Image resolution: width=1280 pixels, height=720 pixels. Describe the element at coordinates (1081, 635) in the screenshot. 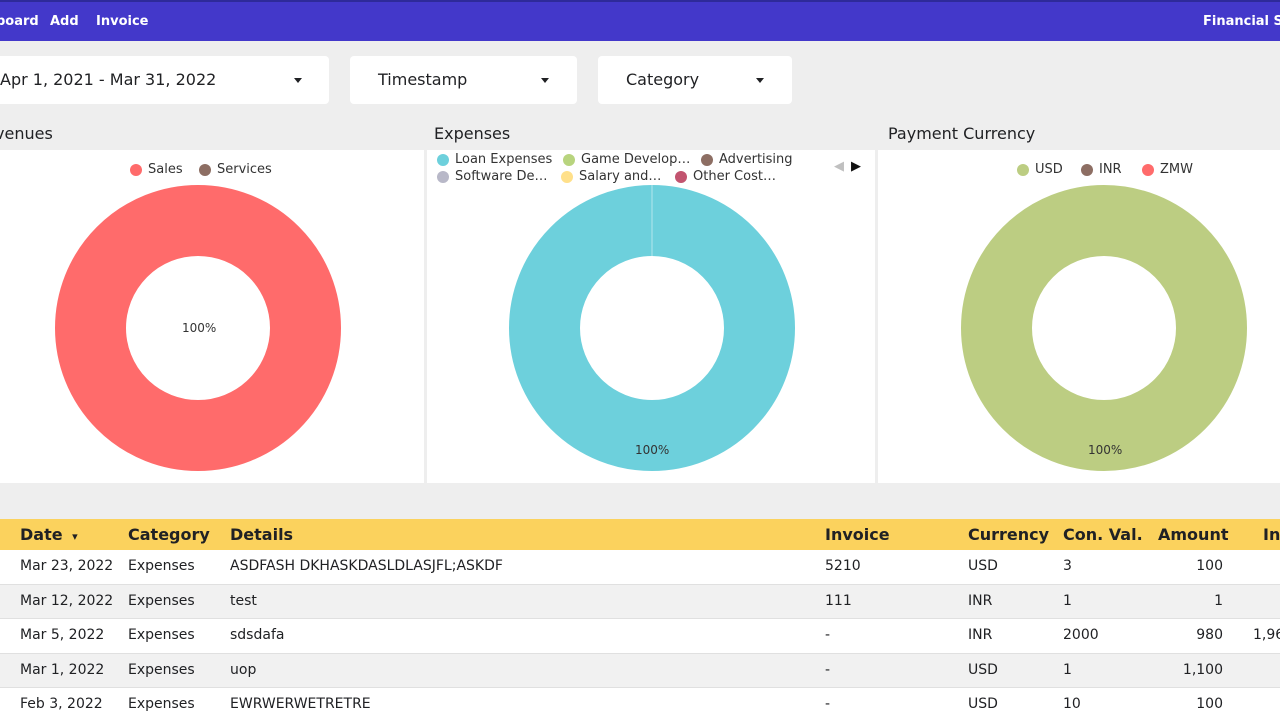

I see `cell-con-val: 2000` at that location.